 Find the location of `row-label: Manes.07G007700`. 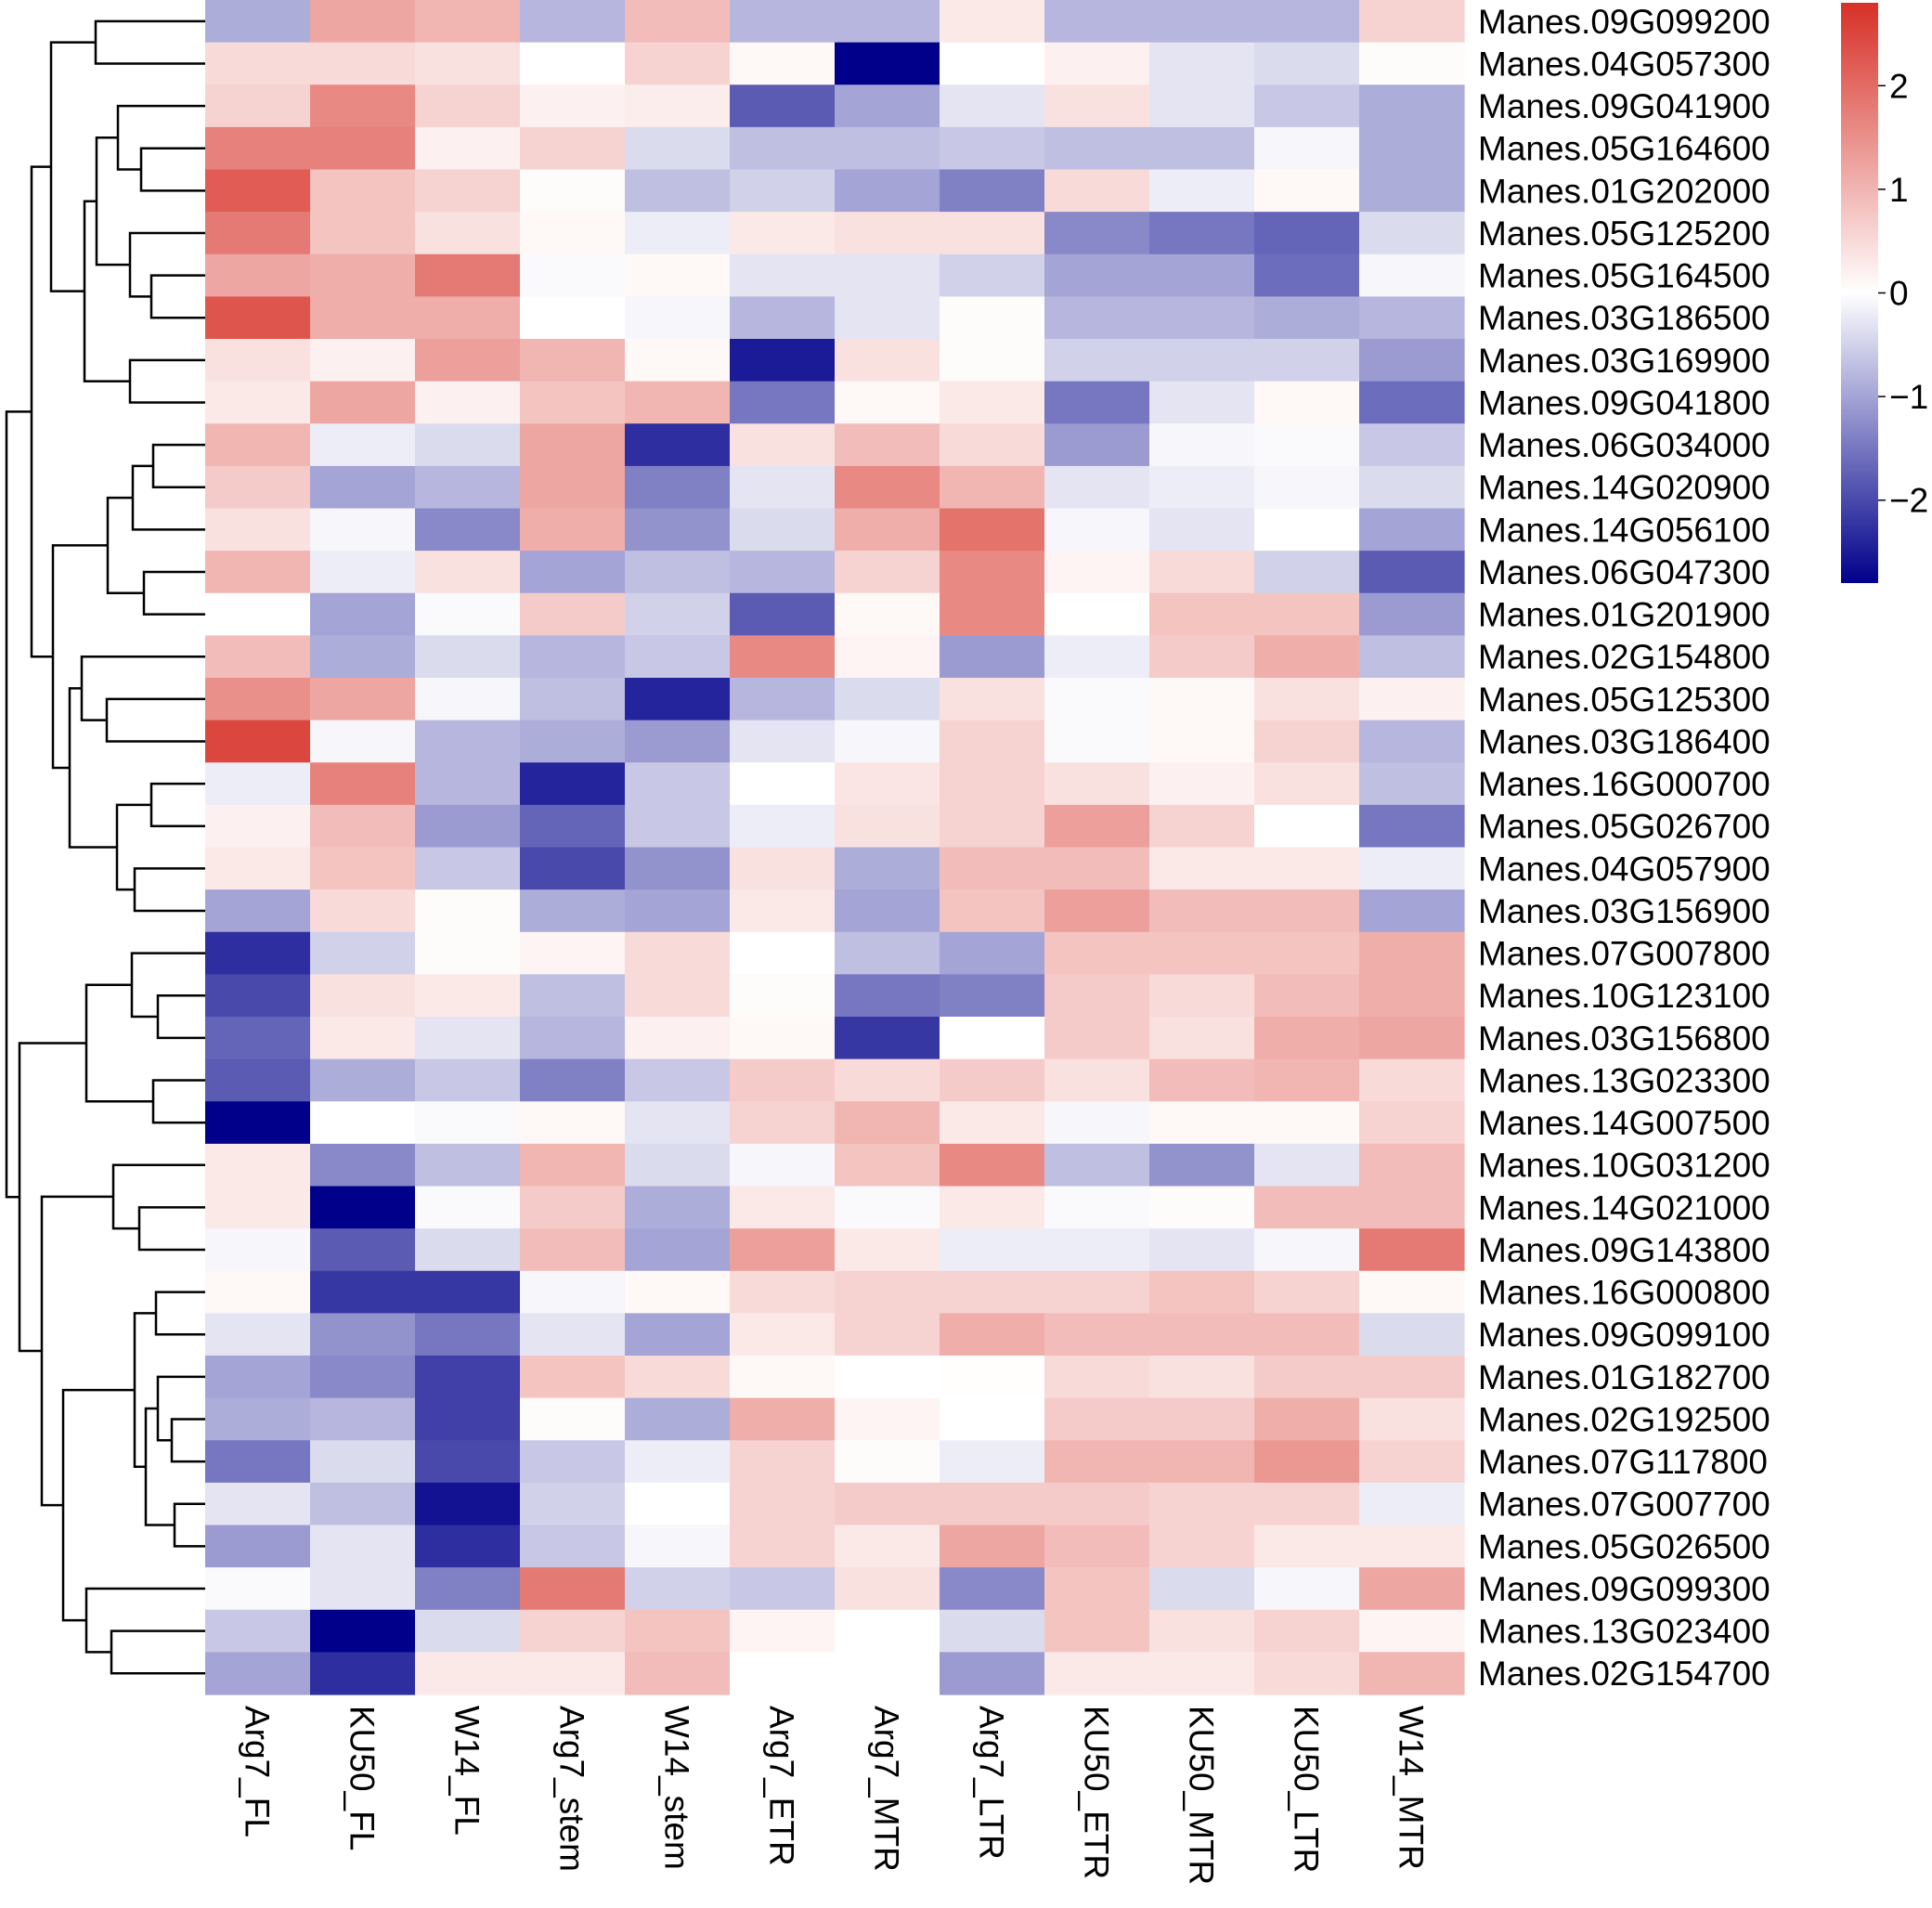

row-label: Manes.07G007700 is located at coordinates (1624, 1505).